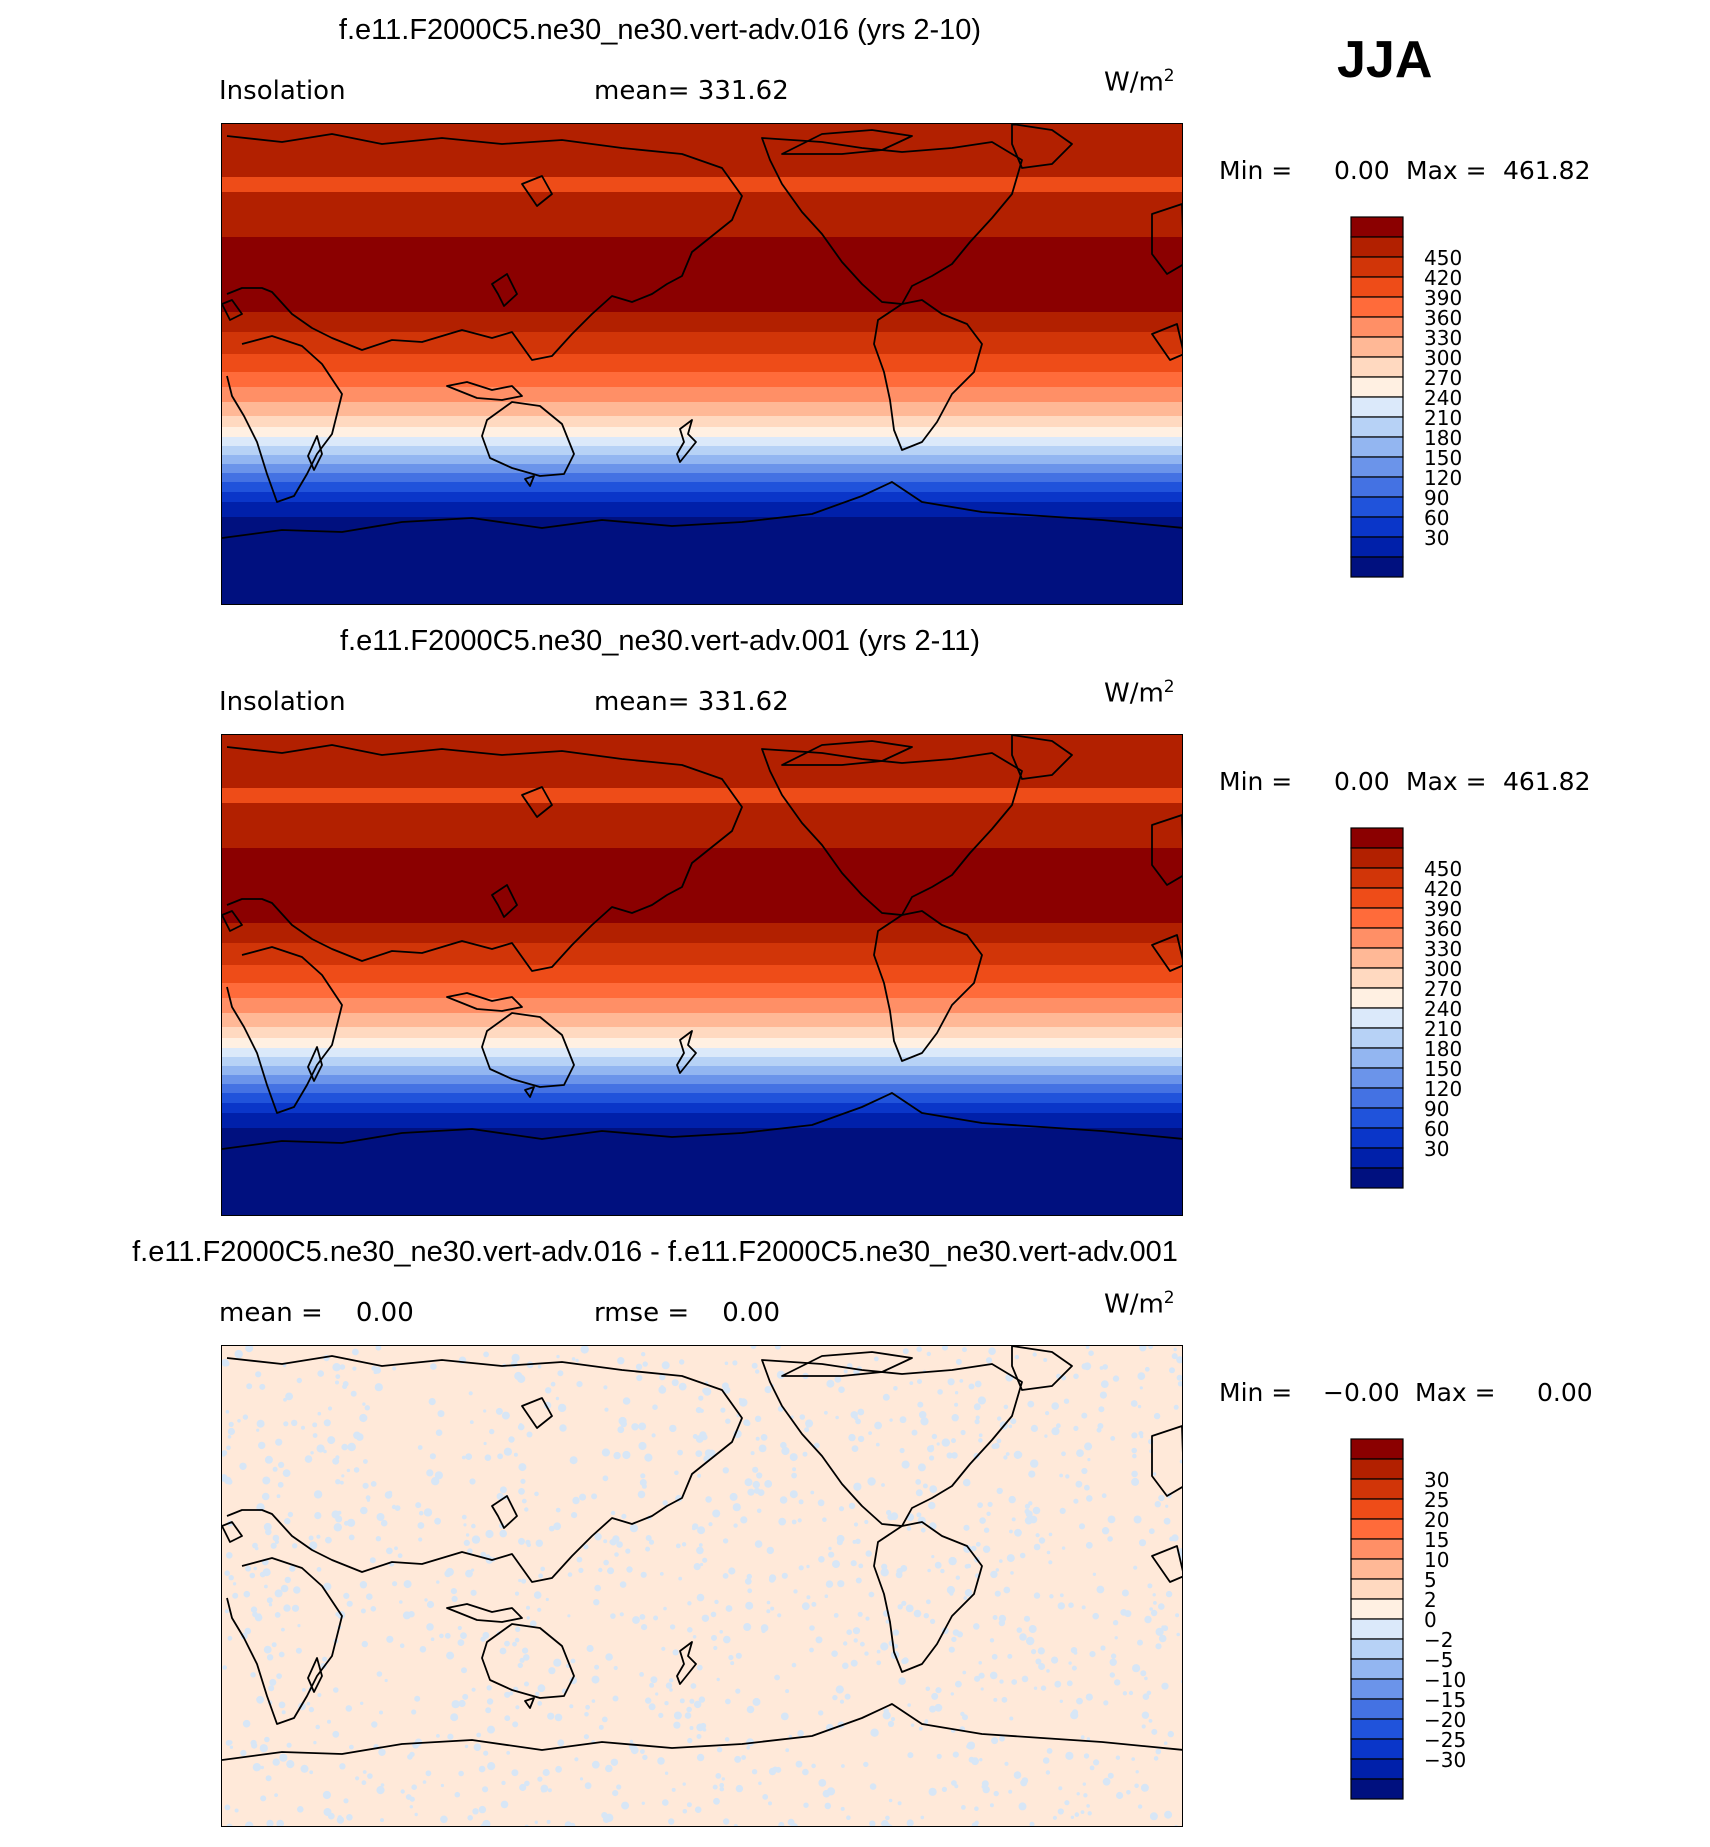 This screenshot has height=1847, width=1710. What do you see at coordinates (1361, 1392) in the screenshot?
I see `panel-3-min-value: −0.00` at bounding box center [1361, 1392].